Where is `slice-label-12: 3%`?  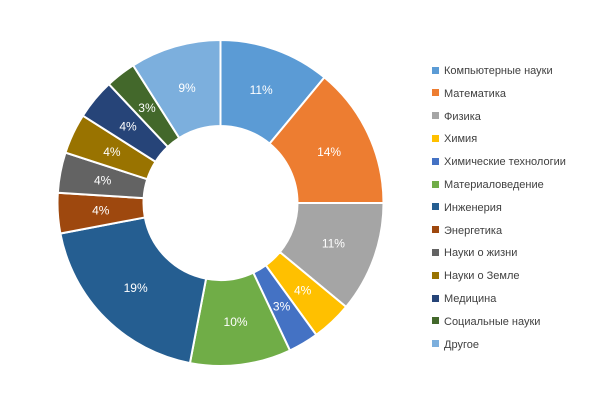 slice-label-12: 3% is located at coordinates (147, 108).